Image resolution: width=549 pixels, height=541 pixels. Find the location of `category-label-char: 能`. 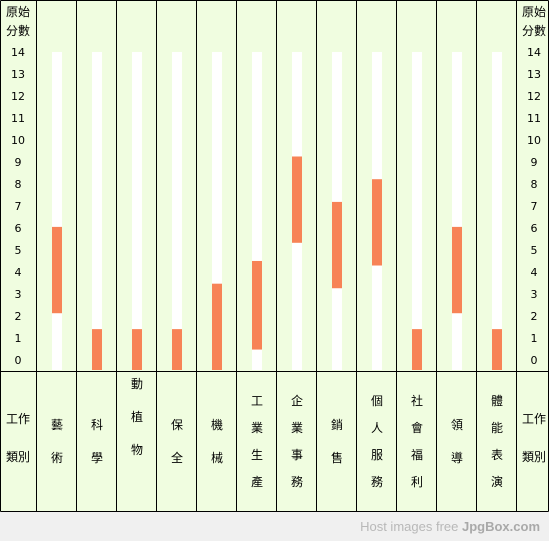

category-label-char: 能 is located at coordinates (497, 428).